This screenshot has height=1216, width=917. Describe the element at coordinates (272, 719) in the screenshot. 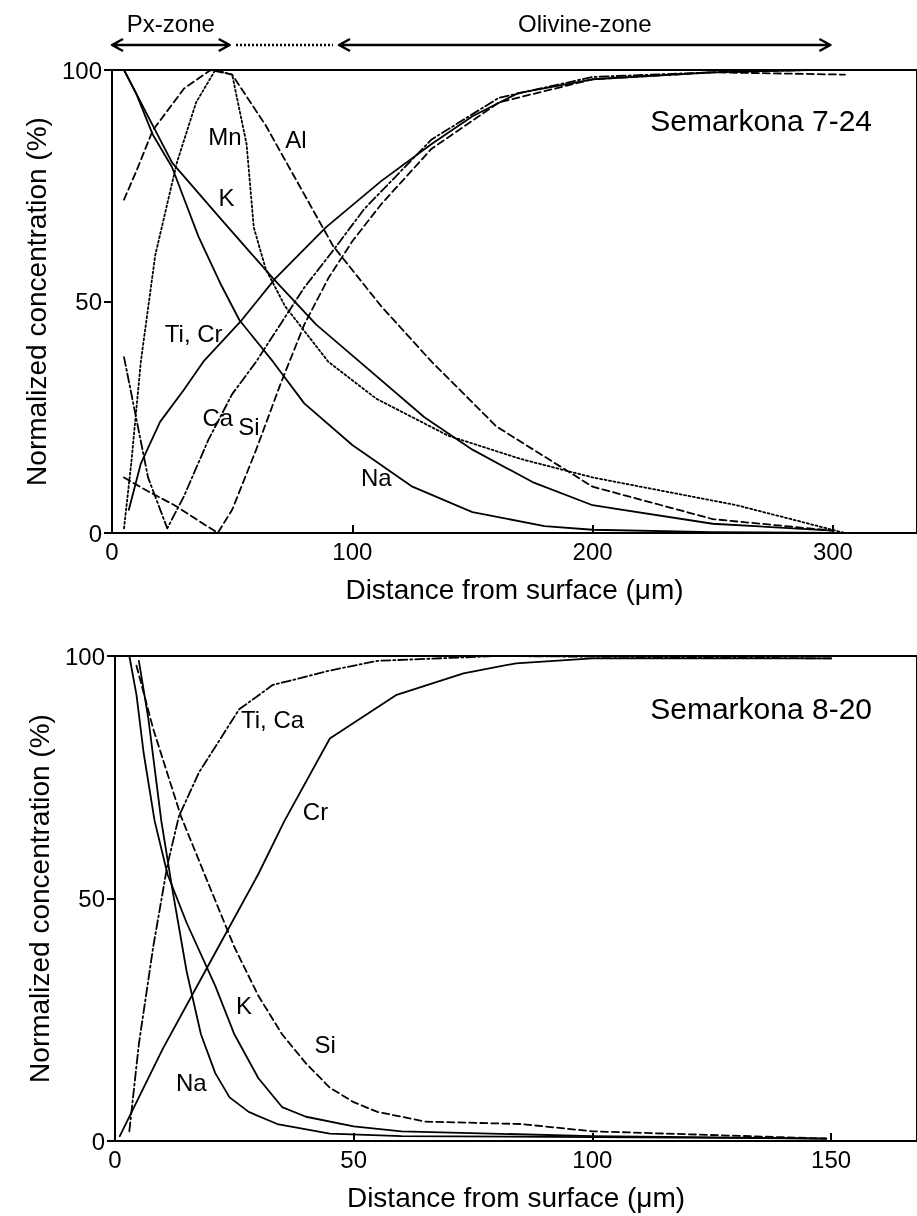

I see `series-label: Ti, Ca` at that location.